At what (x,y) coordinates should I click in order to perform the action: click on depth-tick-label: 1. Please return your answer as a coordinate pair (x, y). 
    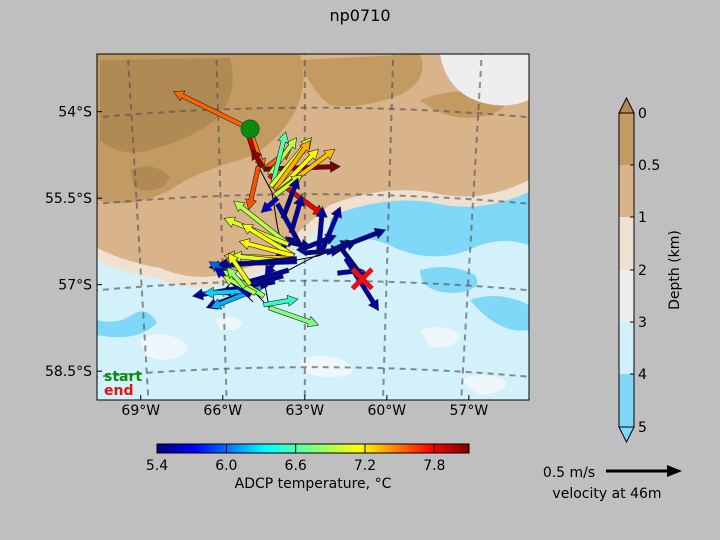
    Looking at the image, I should click on (642, 218).